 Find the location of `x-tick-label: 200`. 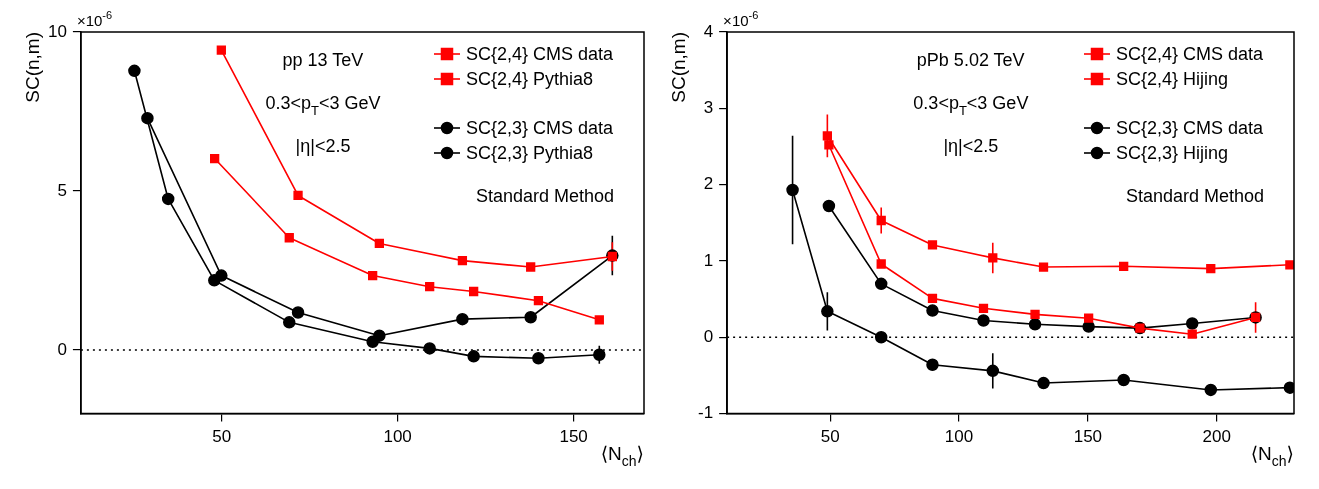

x-tick-label: 200 is located at coordinates (1216, 437).